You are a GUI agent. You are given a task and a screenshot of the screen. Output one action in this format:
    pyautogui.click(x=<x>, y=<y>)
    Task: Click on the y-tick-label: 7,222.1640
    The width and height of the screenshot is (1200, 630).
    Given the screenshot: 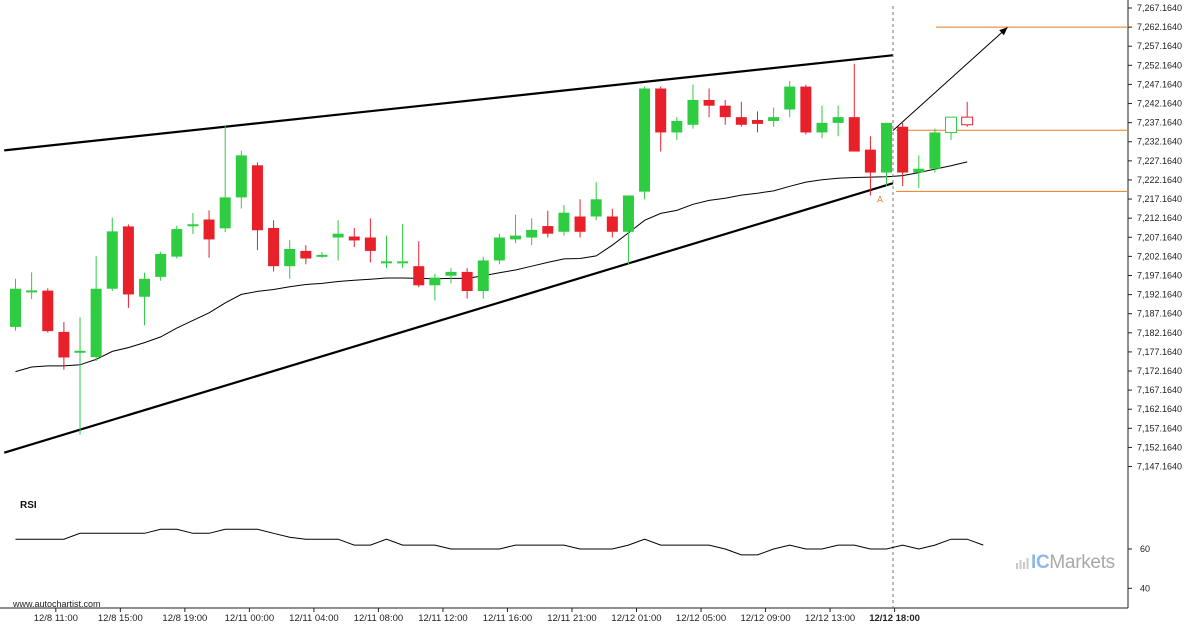 What is the action you would take?
    pyautogui.click(x=1159, y=180)
    